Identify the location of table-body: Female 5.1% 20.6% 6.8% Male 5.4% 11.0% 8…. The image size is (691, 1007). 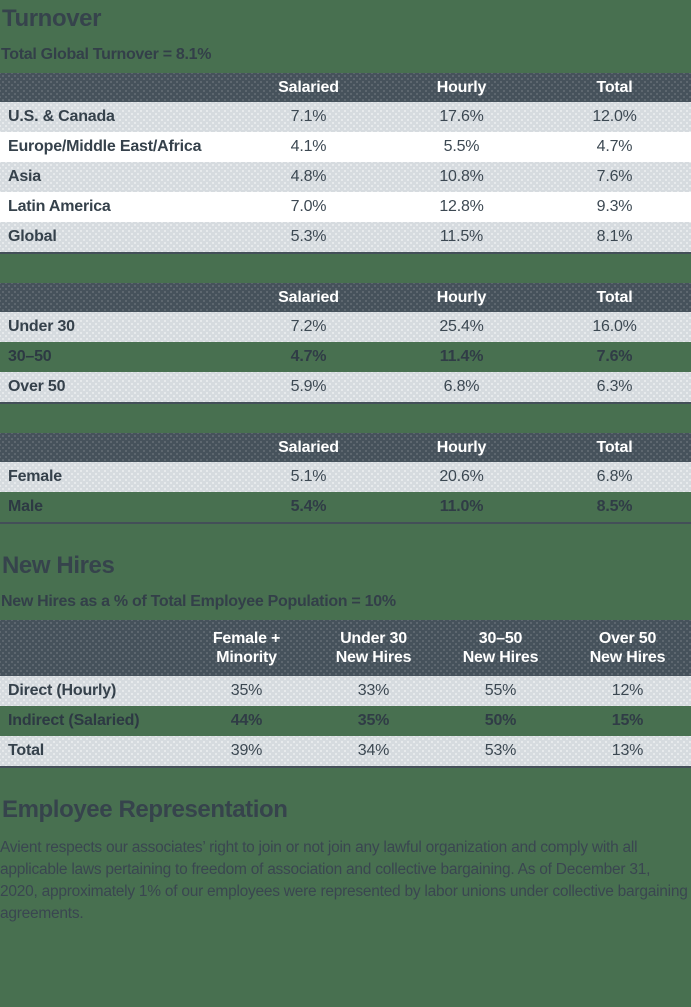
(345, 492).